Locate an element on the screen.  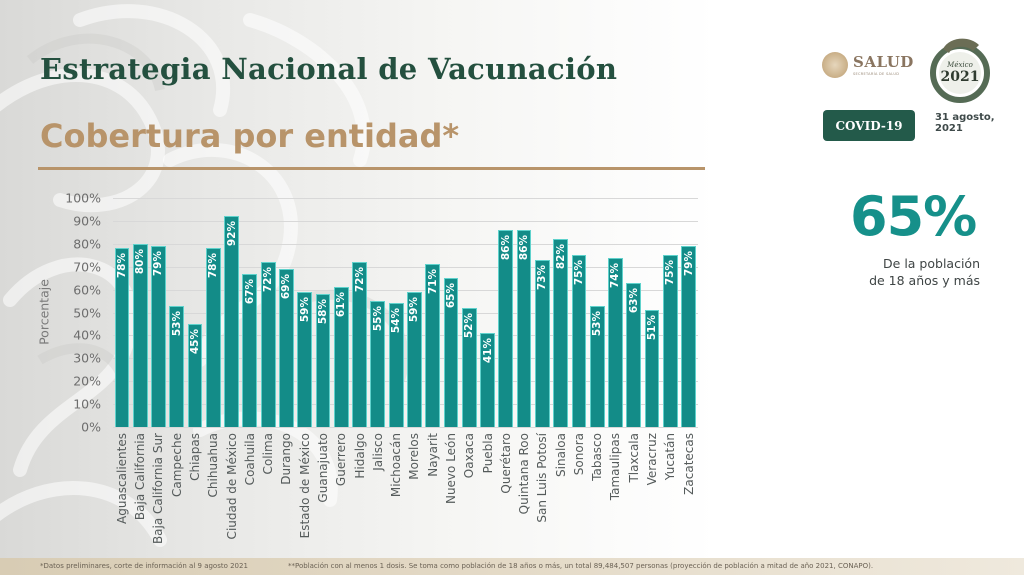
y-tick-label: 50% is located at coordinates (87, 312).